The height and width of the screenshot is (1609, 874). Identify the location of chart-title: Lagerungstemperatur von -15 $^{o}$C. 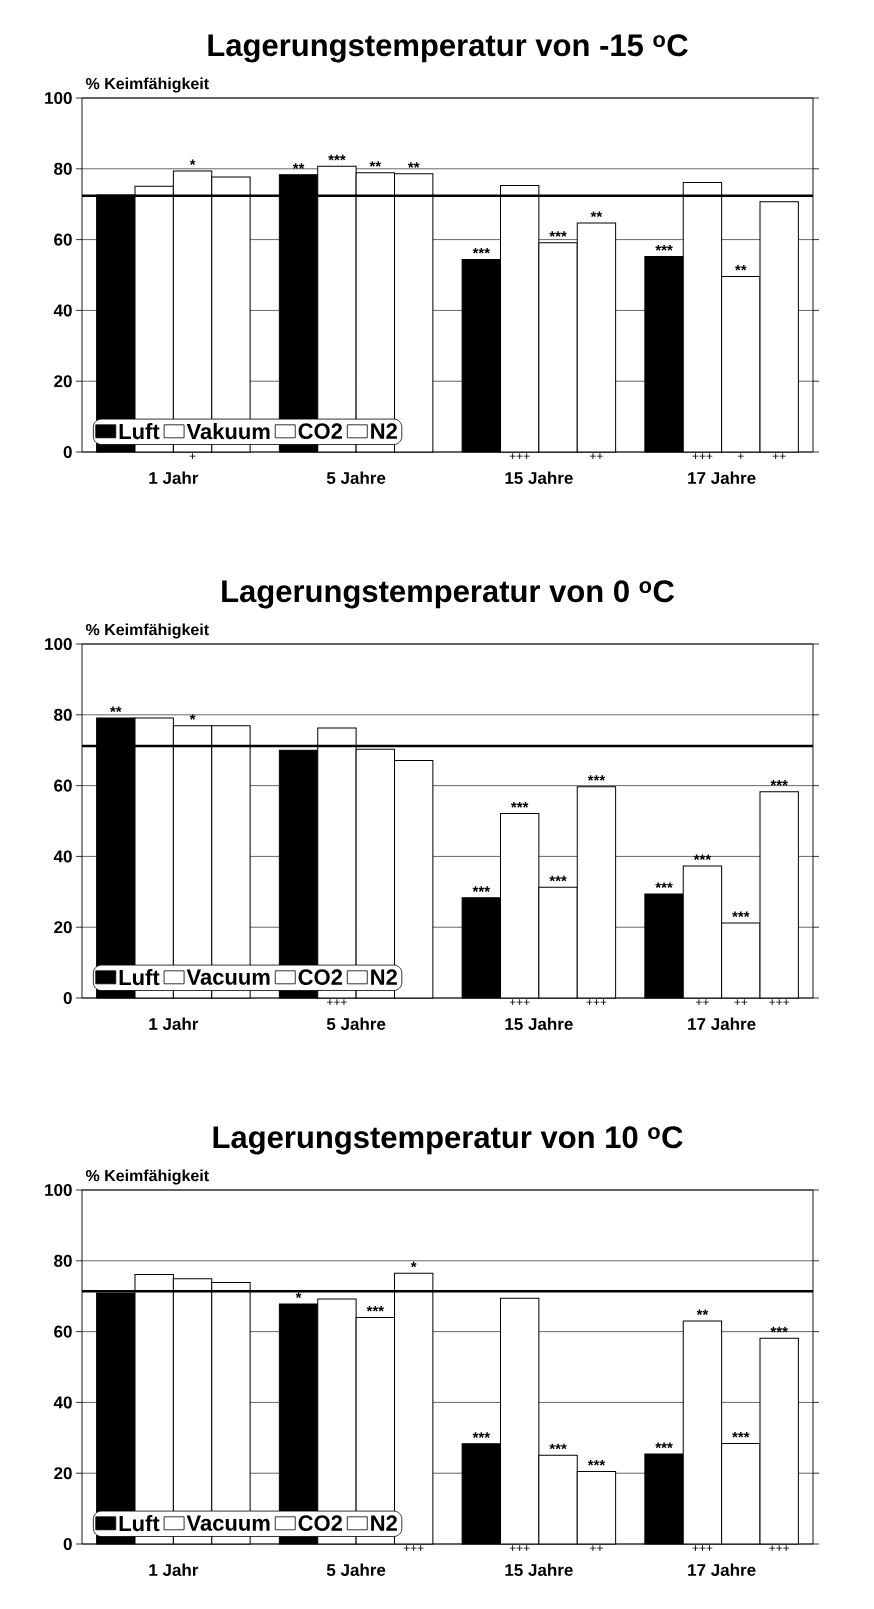
(448, 48).